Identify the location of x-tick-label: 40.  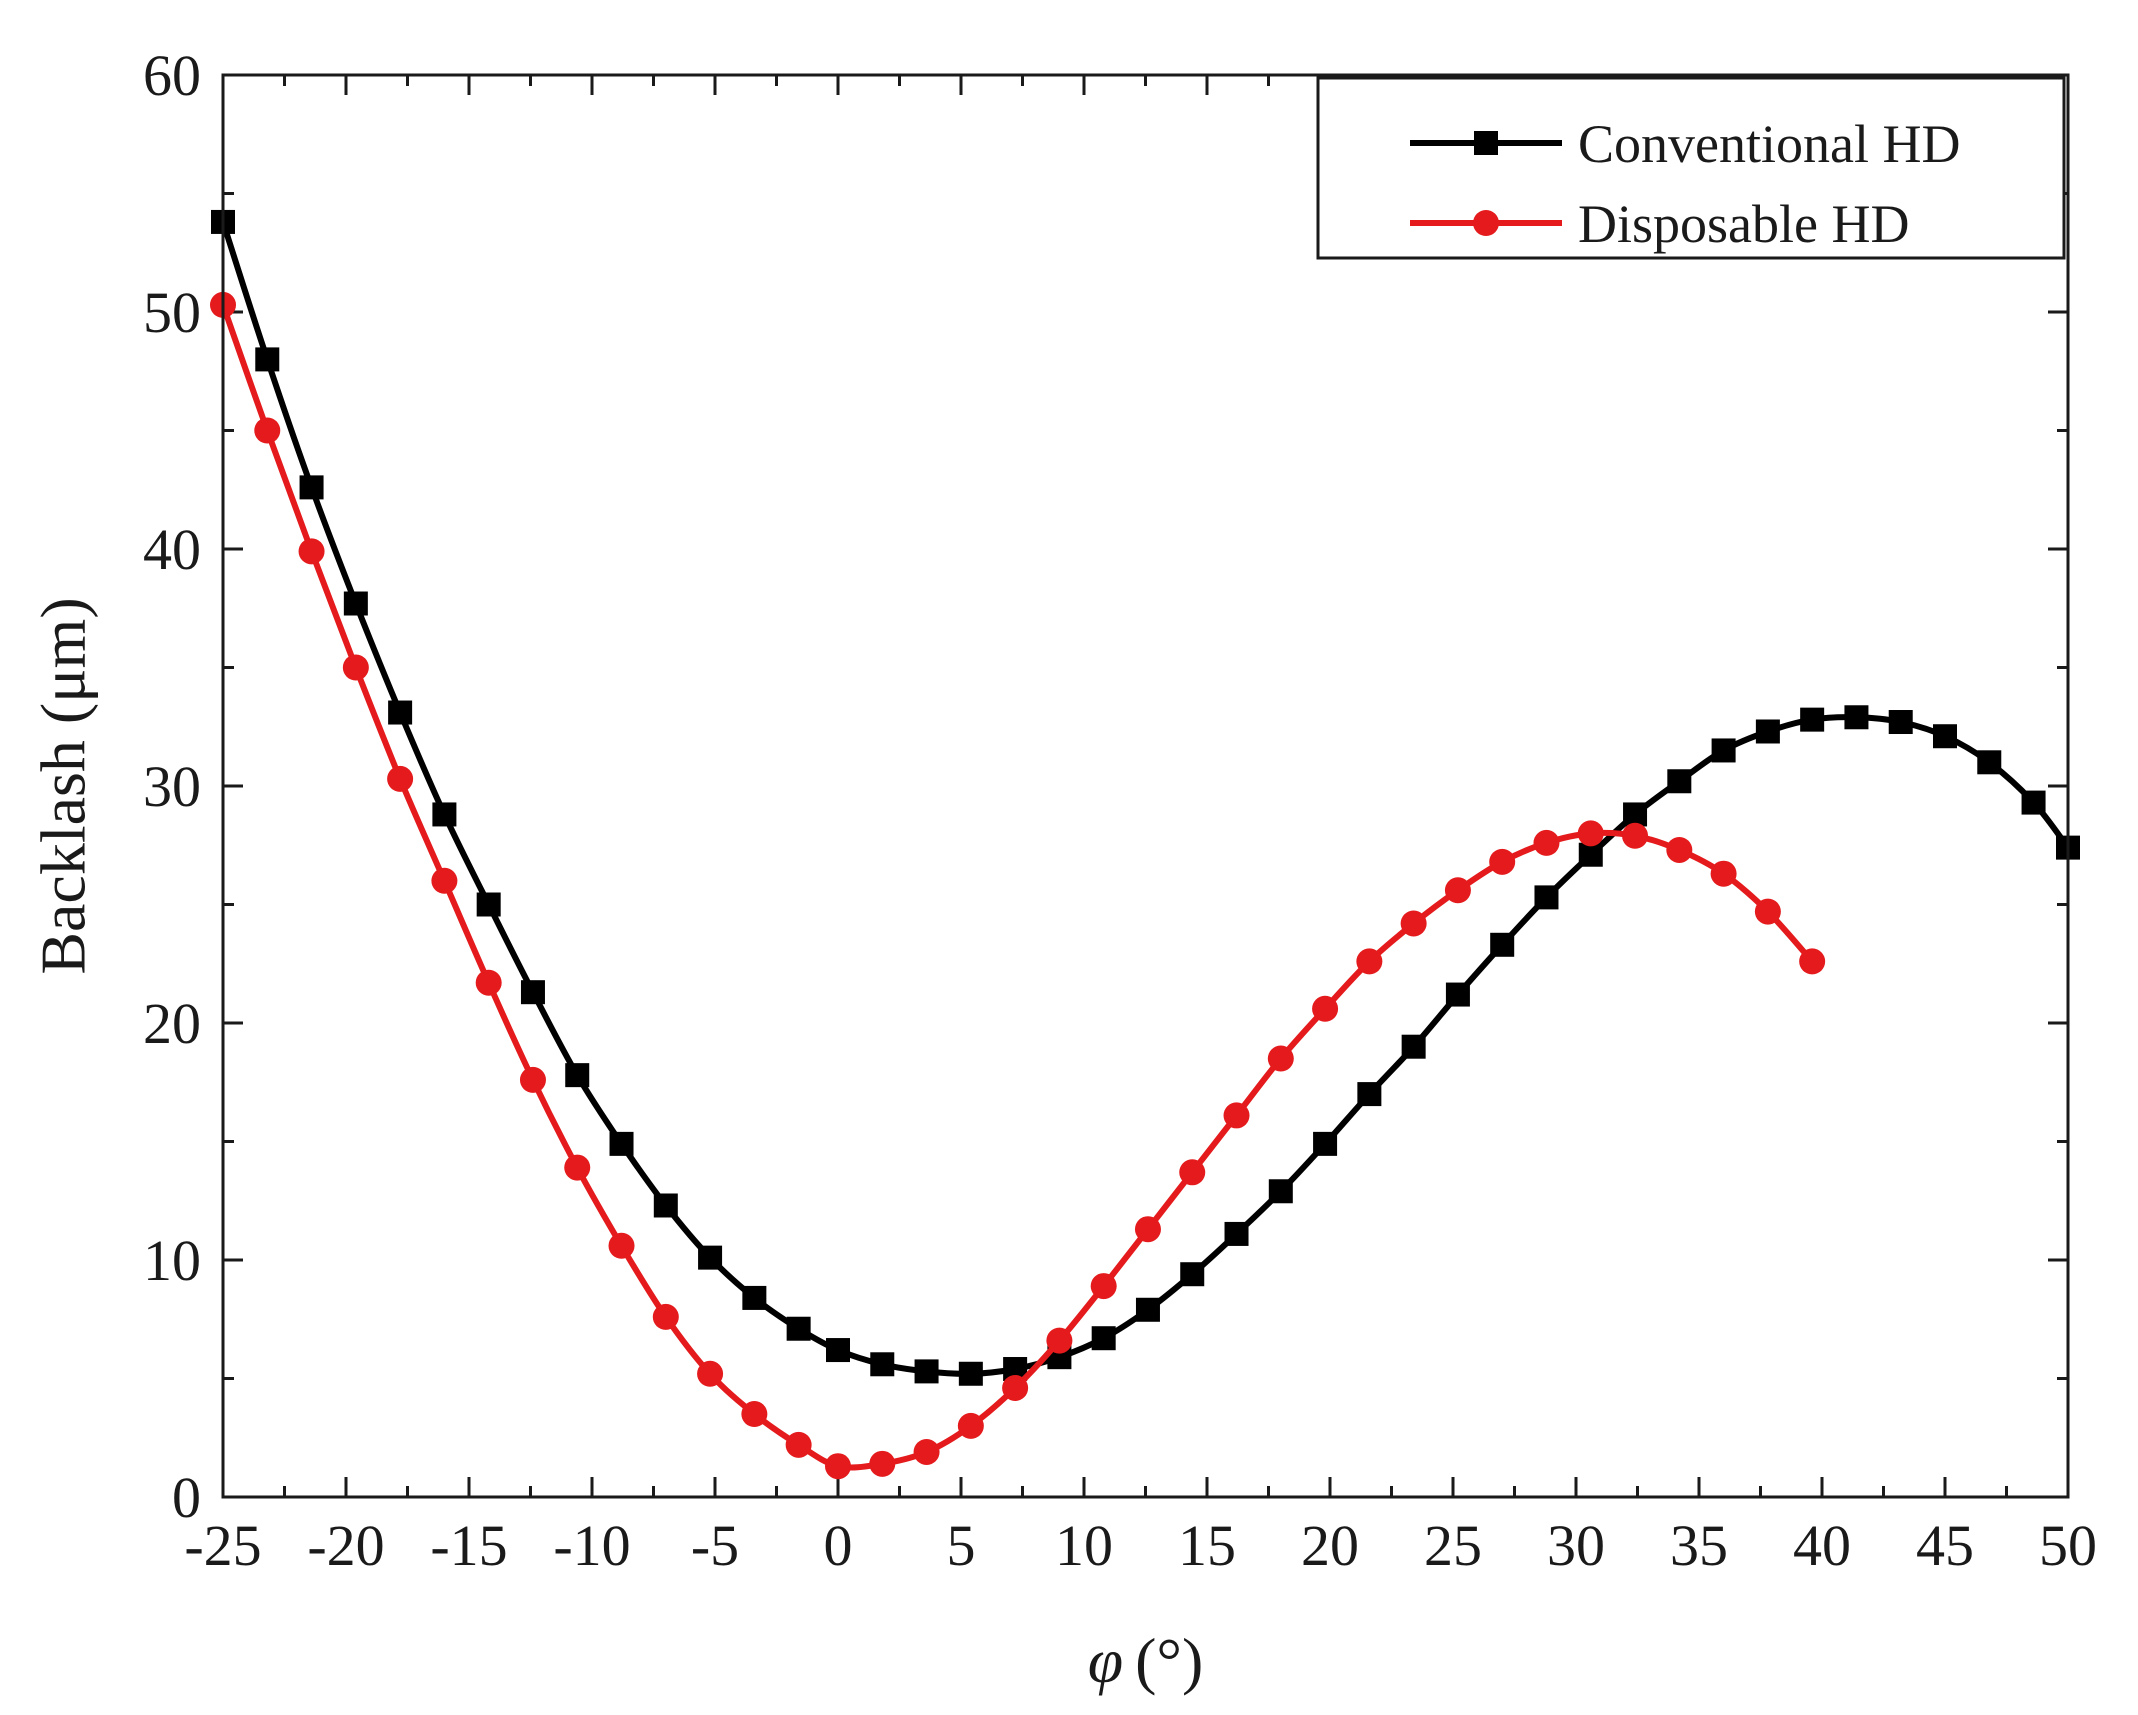
(1822, 1545).